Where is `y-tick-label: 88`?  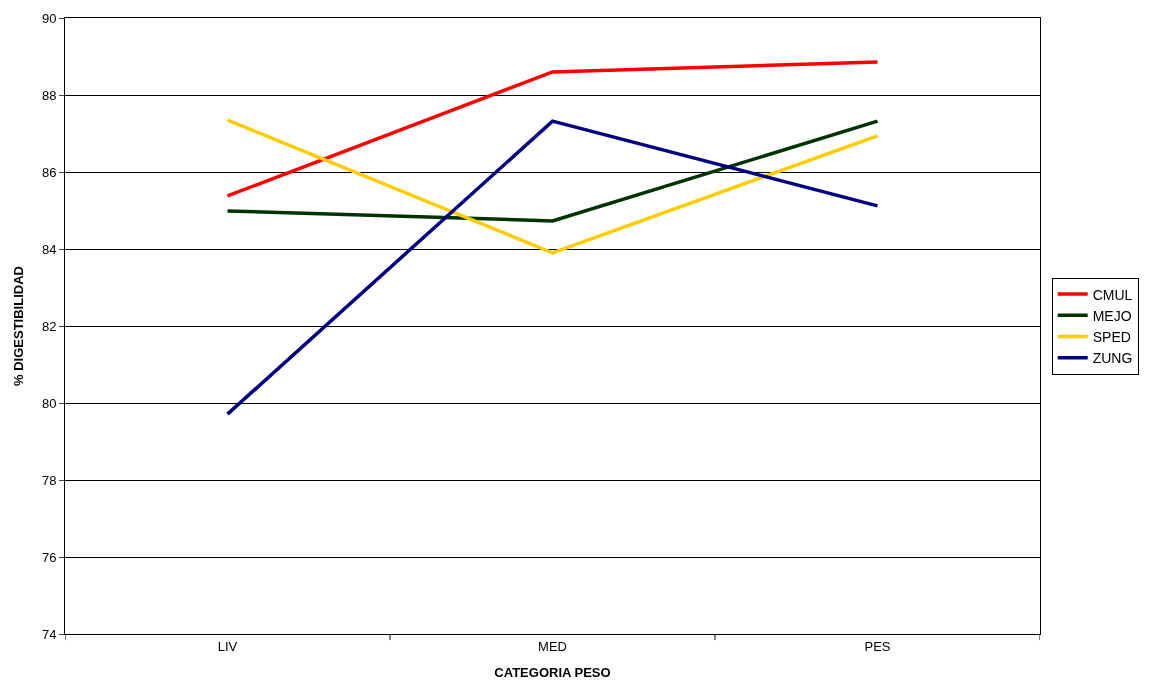
y-tick-label: 88 is located at coordinates (49, 95).